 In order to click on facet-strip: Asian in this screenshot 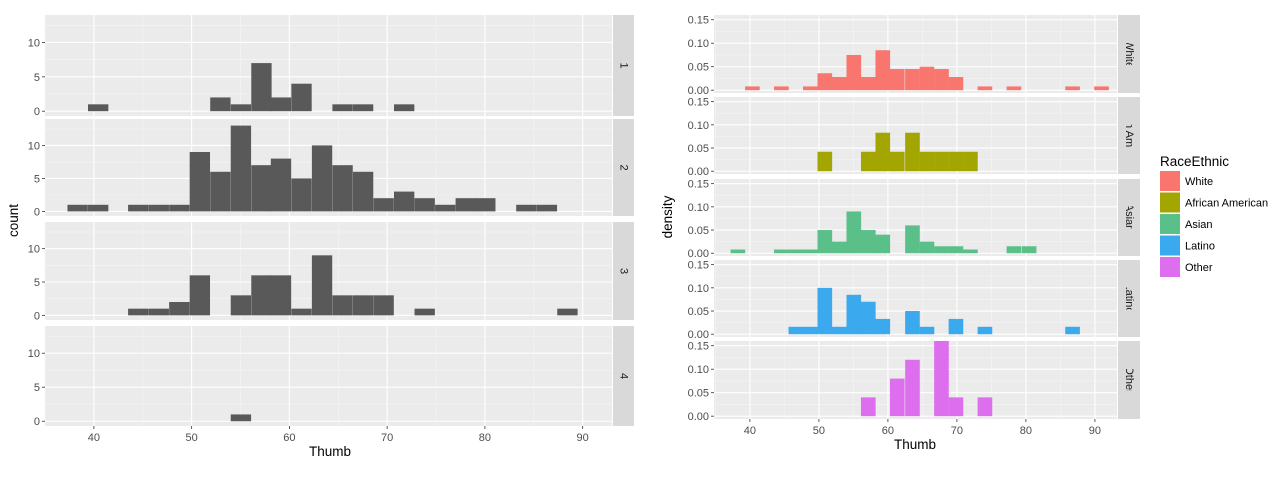, I will do `click(1129, 217)`.